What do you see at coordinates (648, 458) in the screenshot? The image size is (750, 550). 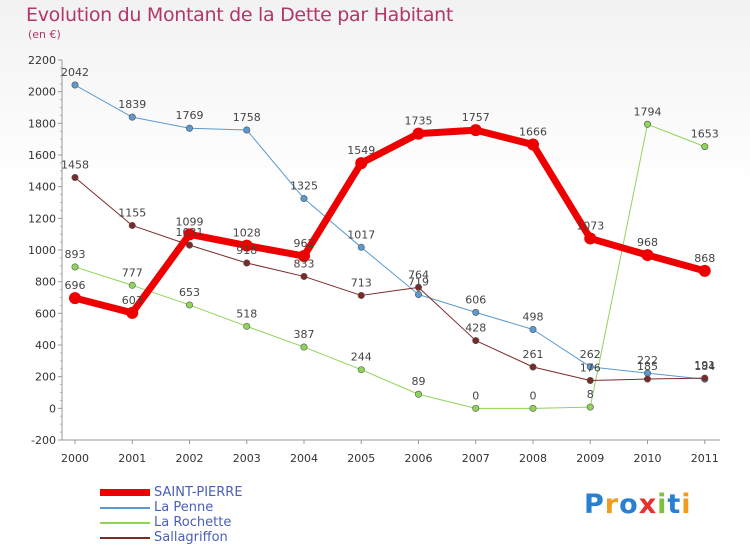 I see `x-tick-label: 2010` at bounding box center [648, 458].